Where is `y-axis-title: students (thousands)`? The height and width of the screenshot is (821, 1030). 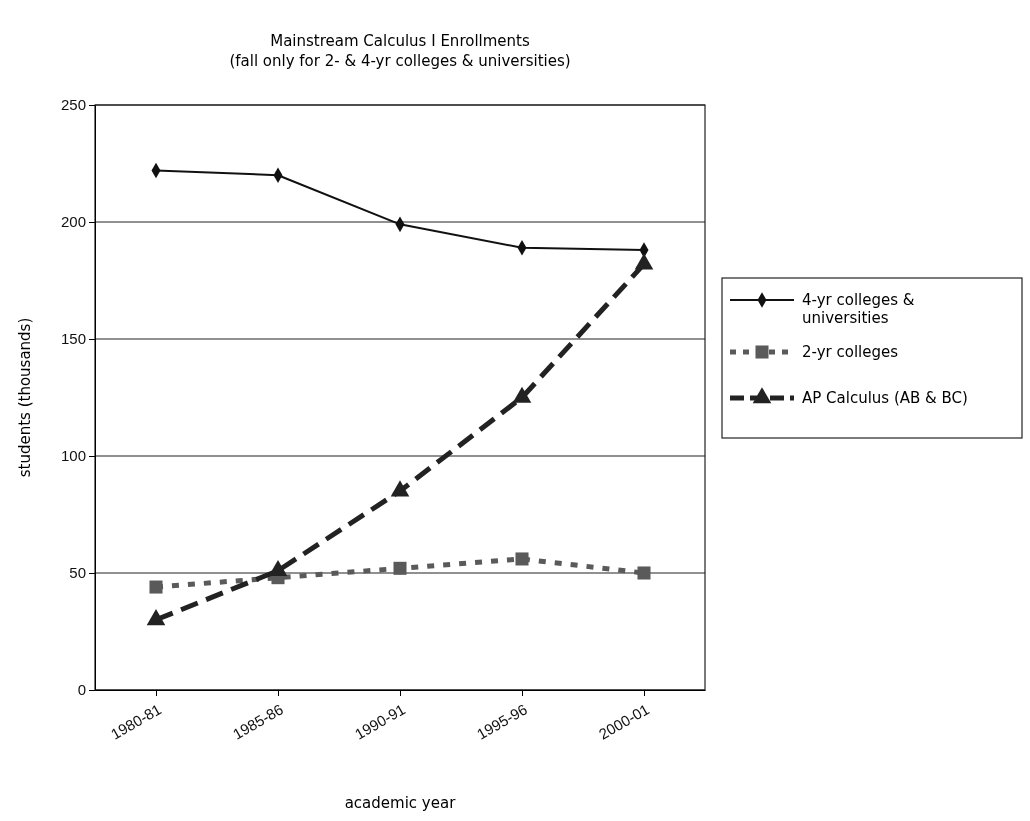
y-axis-title: students (thousands) is located at coordinates (25, 397).